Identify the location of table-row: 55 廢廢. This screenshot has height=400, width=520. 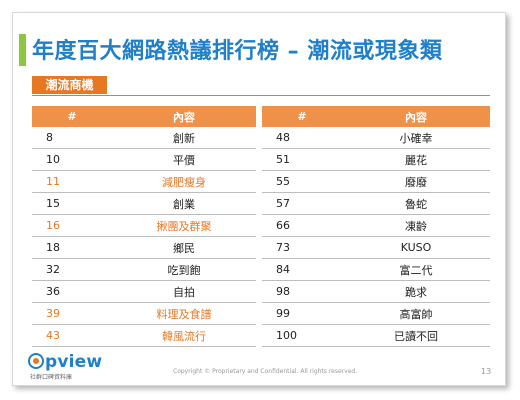
(376, 181).